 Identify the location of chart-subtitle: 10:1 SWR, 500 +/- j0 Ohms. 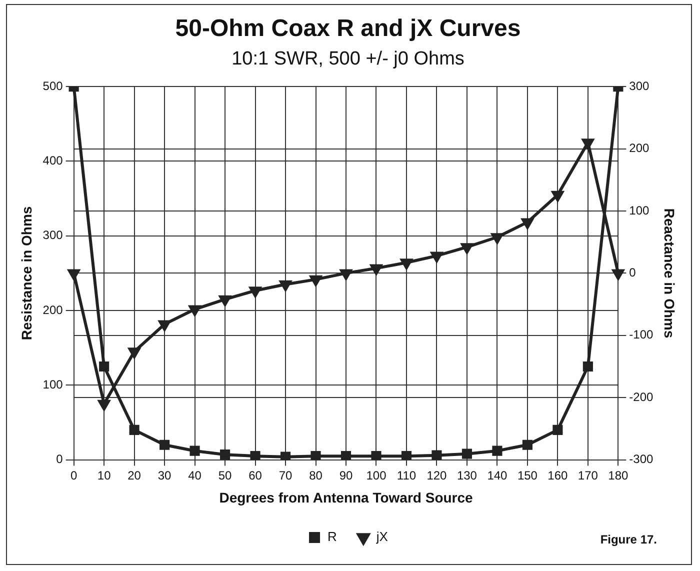
(348, 59).